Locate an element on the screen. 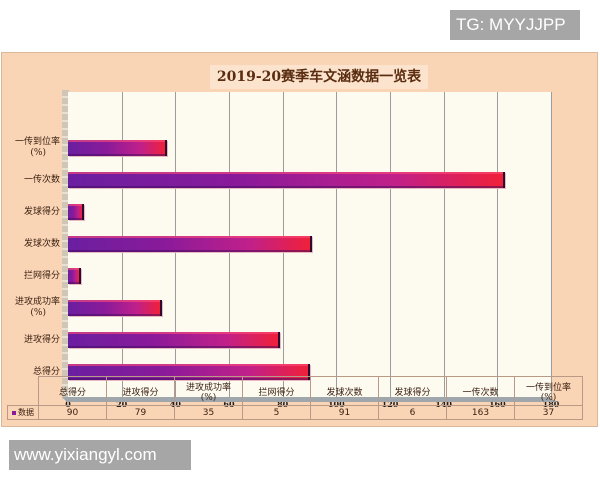  data-table-value-row: 数据 90 79 35 5 91 6 163 37 is located at coordinates (295, 412).